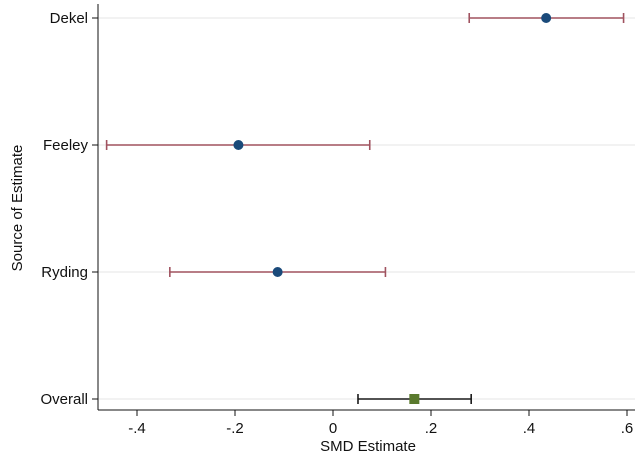 This screenshot has width=637, height=456. What do you see at coordinates (380, 428) in the screenshot?
I see `x-tick-labels: -.4 -.2 0 .2 .4 .6` at bounding box center [380, 428].